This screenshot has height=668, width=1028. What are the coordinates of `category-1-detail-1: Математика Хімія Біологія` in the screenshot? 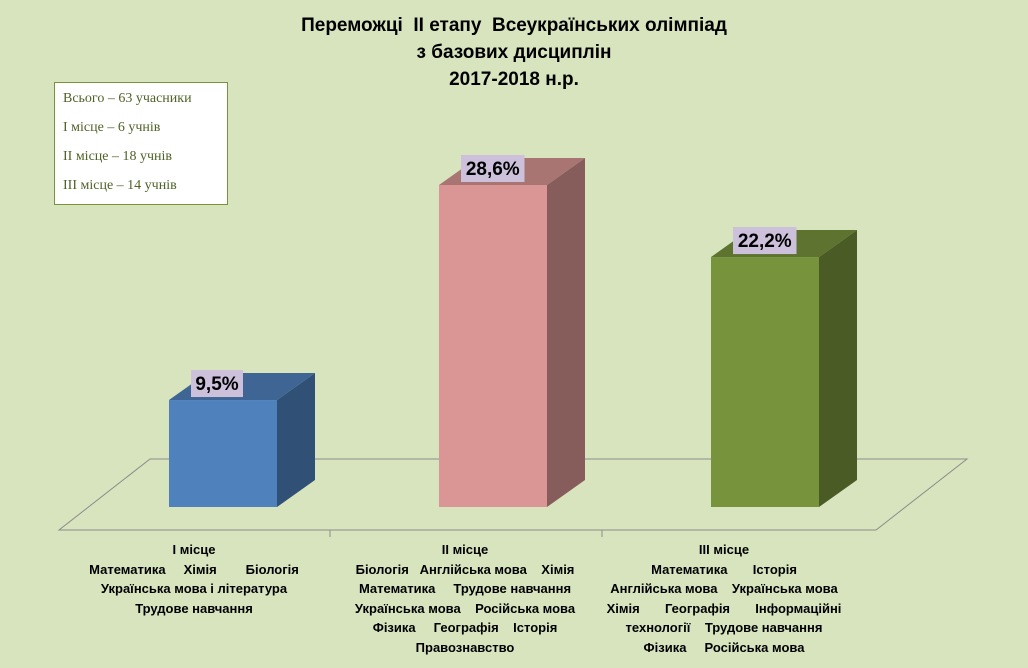 It's located at (194, 569).